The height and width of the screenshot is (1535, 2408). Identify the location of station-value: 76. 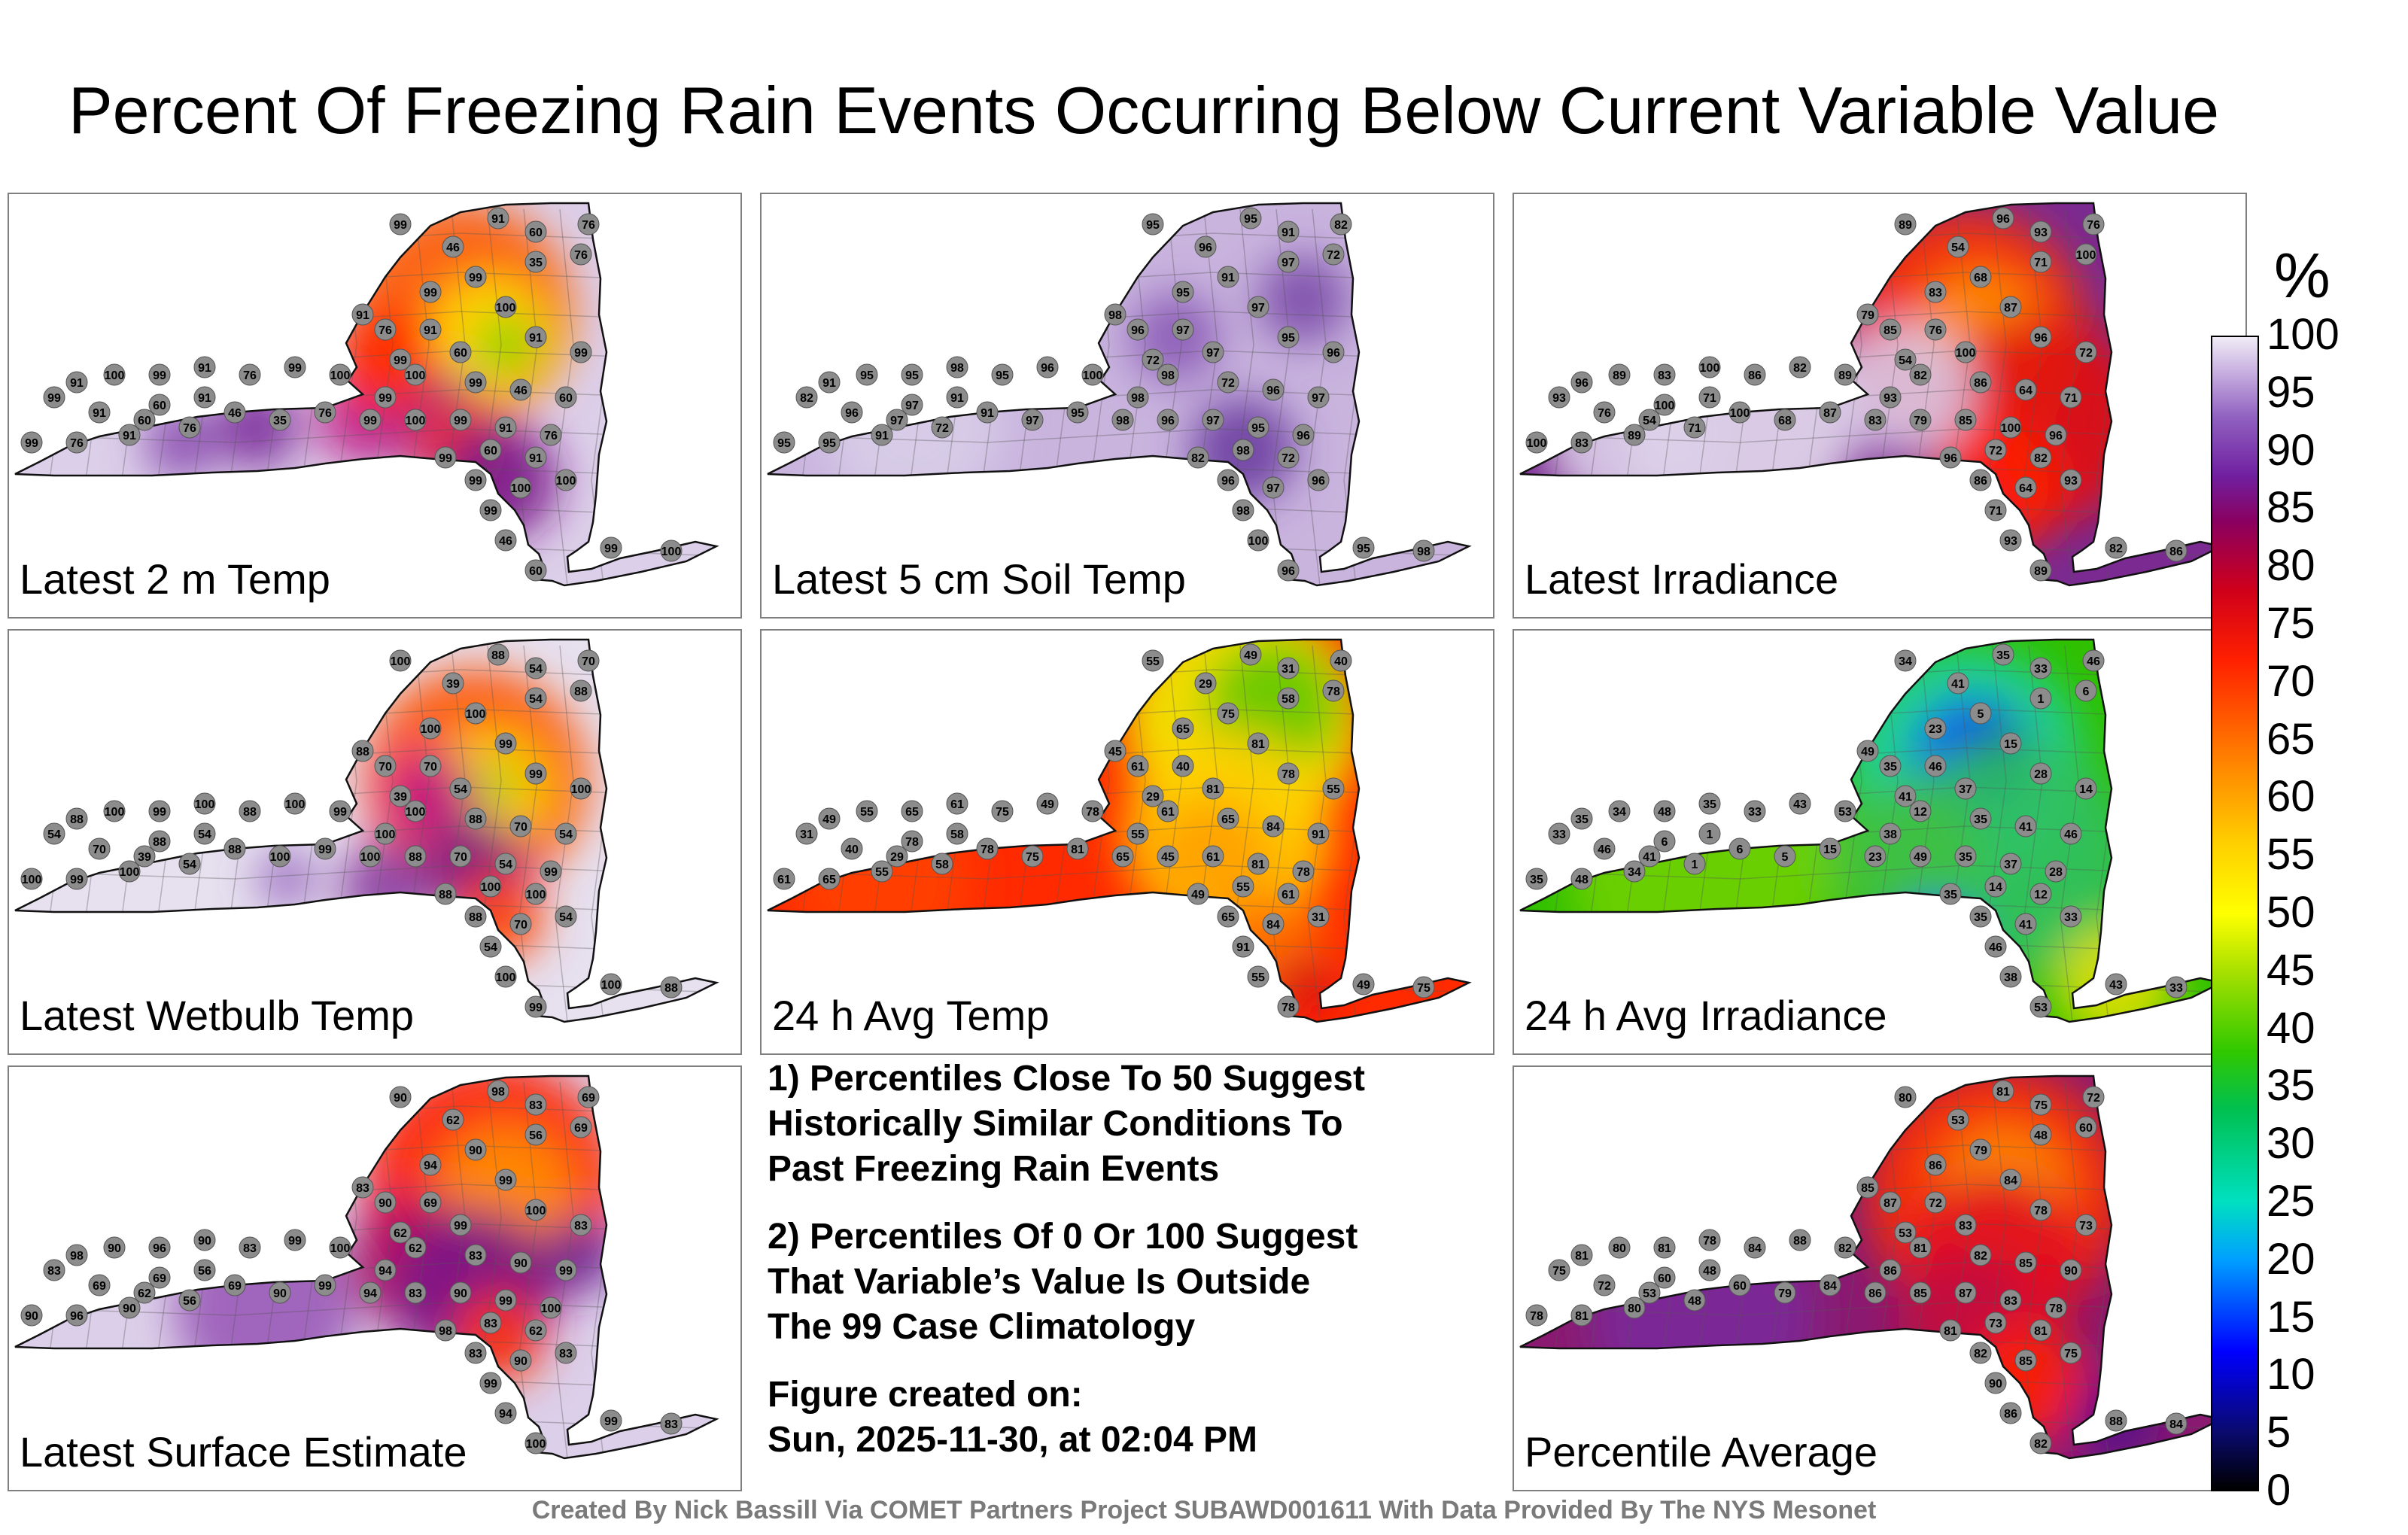
(1604, 413).